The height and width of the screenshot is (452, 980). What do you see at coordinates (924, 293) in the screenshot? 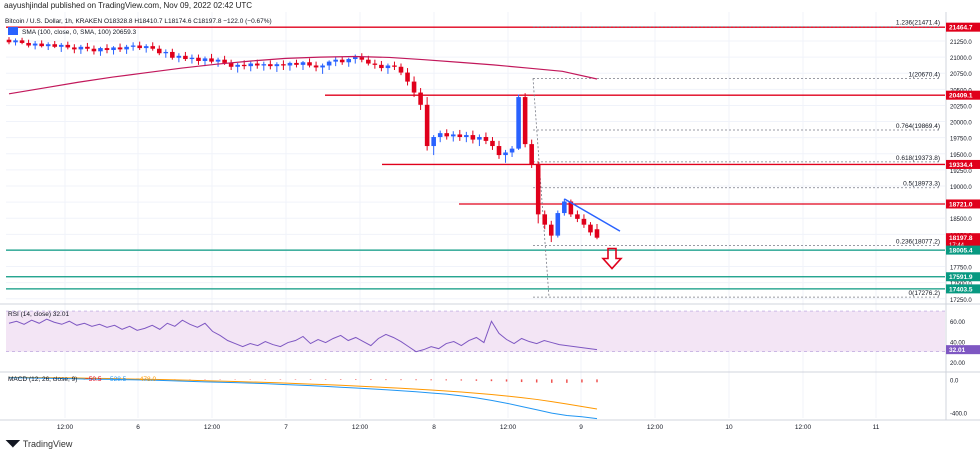
I see `fib-level-label: 0(17276.2)` at bounding box center [924, 293].